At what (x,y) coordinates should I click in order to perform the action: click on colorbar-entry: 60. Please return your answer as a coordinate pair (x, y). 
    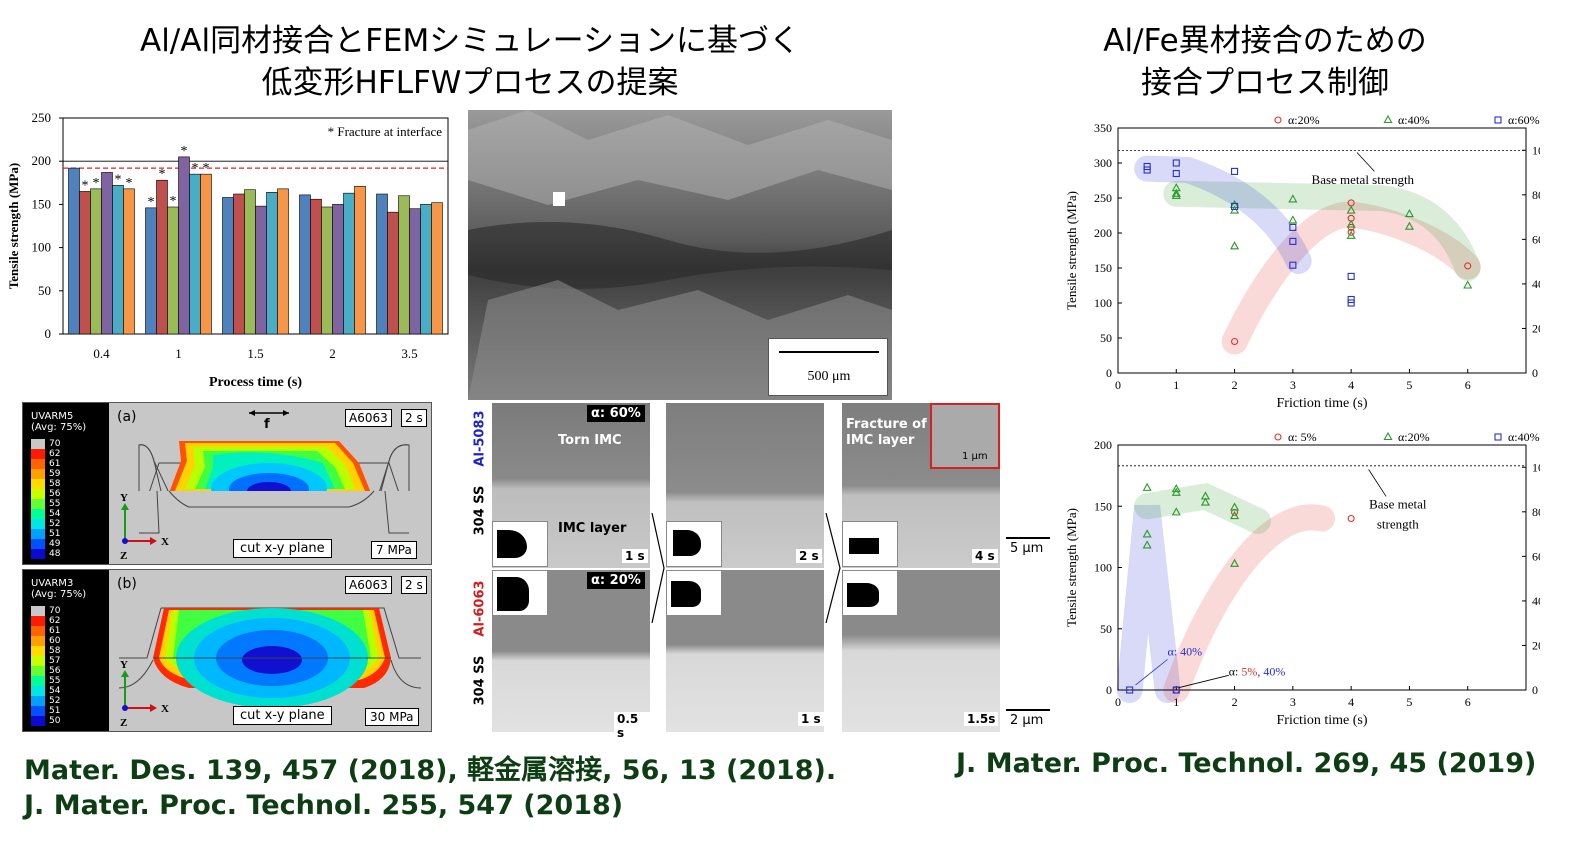
    Looking at the image, I should click on (45, 641).